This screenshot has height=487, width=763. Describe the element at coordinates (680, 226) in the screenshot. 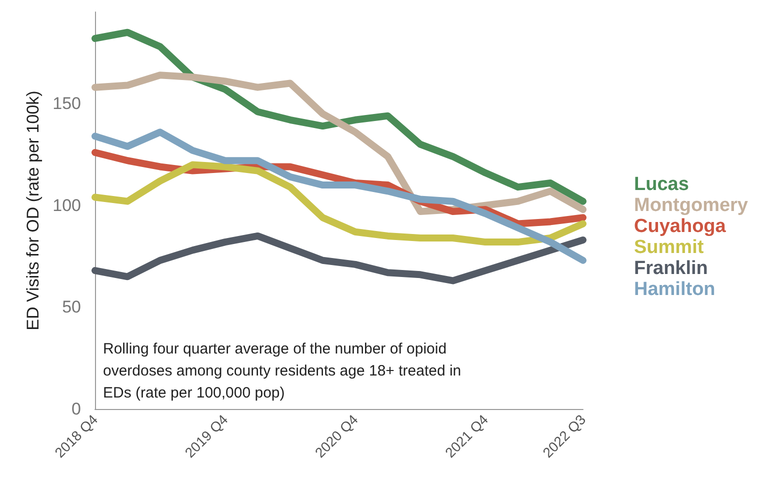

I see `text: Cuyahoga` at that location.